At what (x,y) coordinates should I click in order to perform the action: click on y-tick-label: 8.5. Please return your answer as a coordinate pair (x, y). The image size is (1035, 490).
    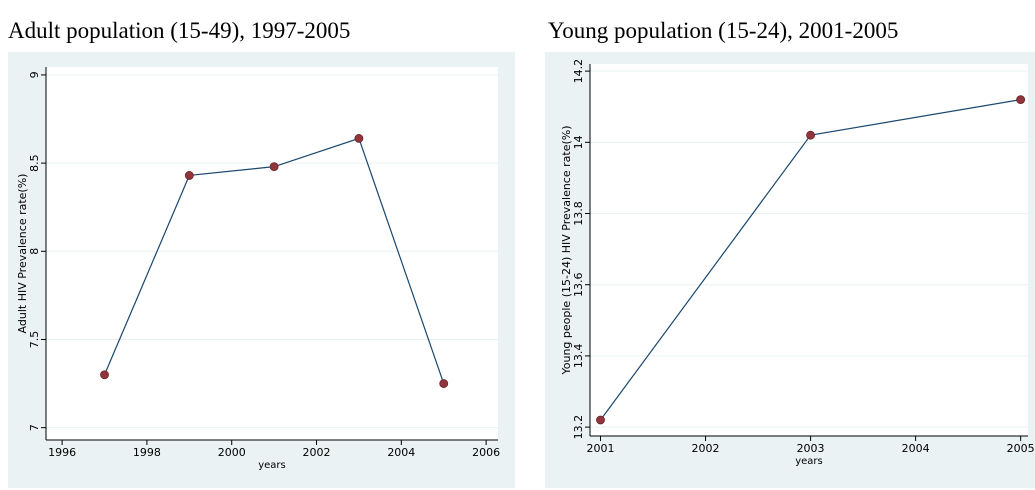
    Looking at the image, I should click on (34, 163).